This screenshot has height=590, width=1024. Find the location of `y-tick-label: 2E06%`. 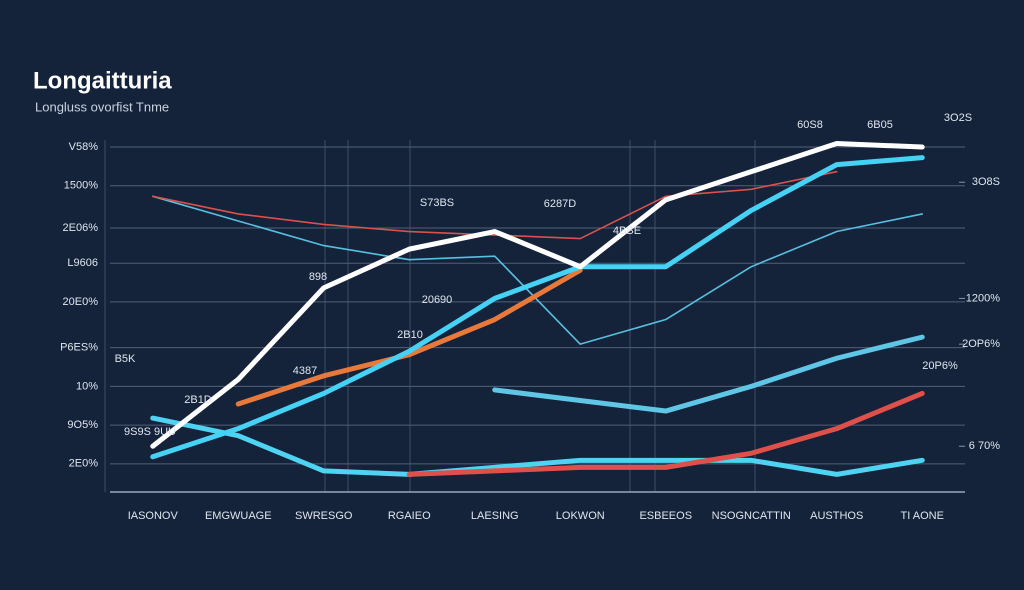

y-tick-label: 2E06% is located at coordinates (81, 228).